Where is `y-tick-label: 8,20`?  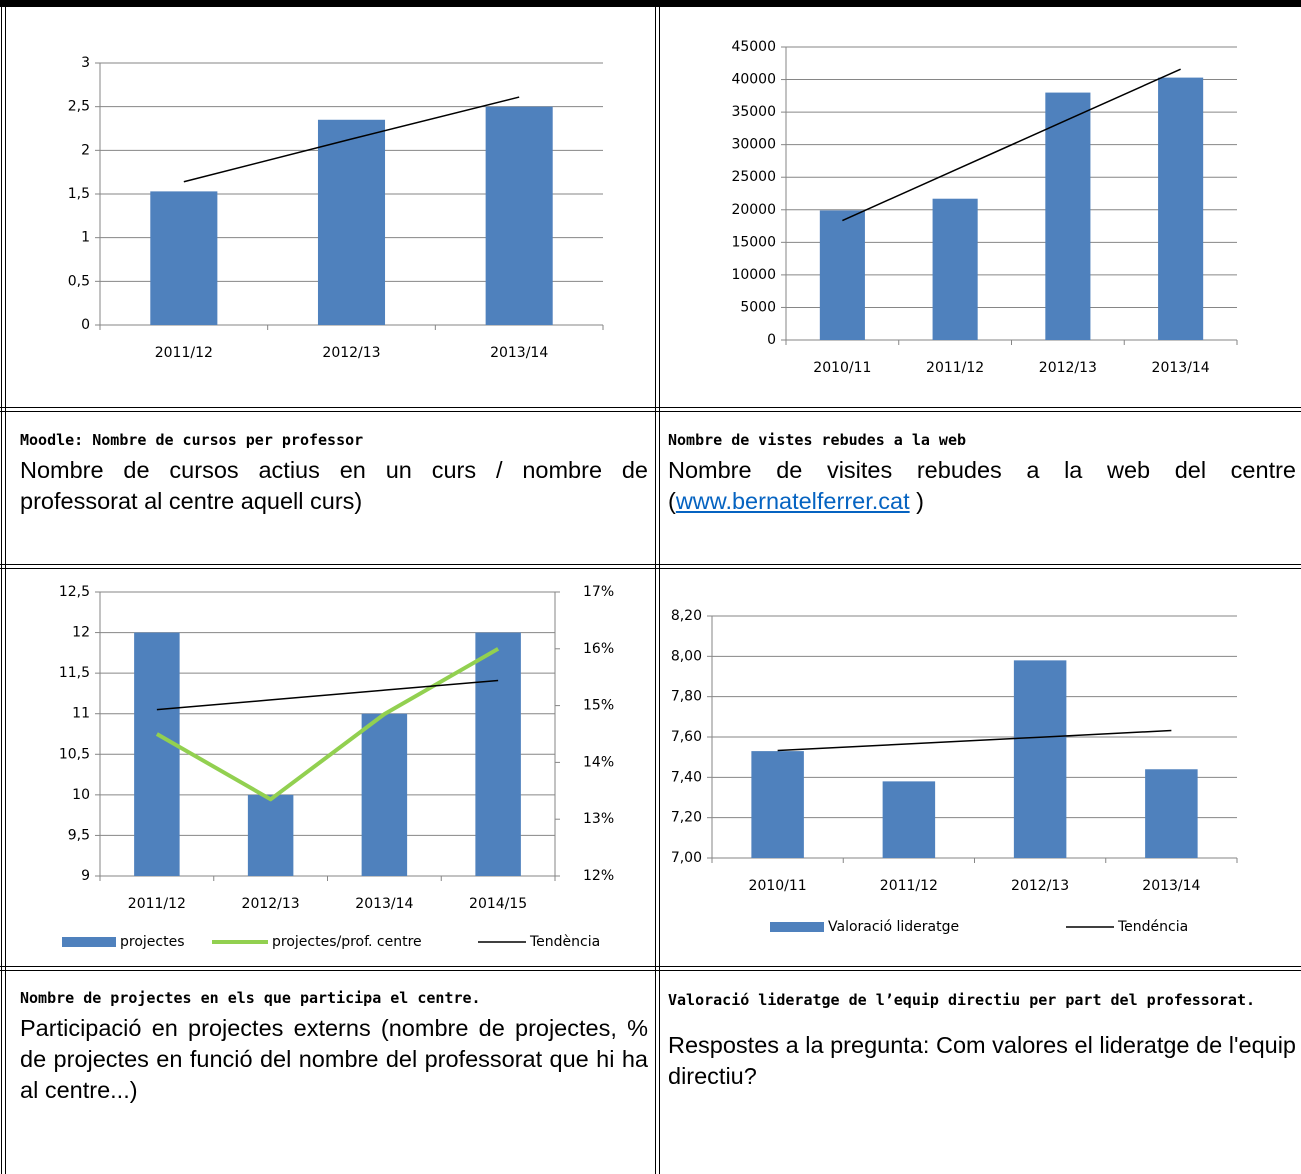
y-tick-label: 8,20 is located at coordinates (686, 616).